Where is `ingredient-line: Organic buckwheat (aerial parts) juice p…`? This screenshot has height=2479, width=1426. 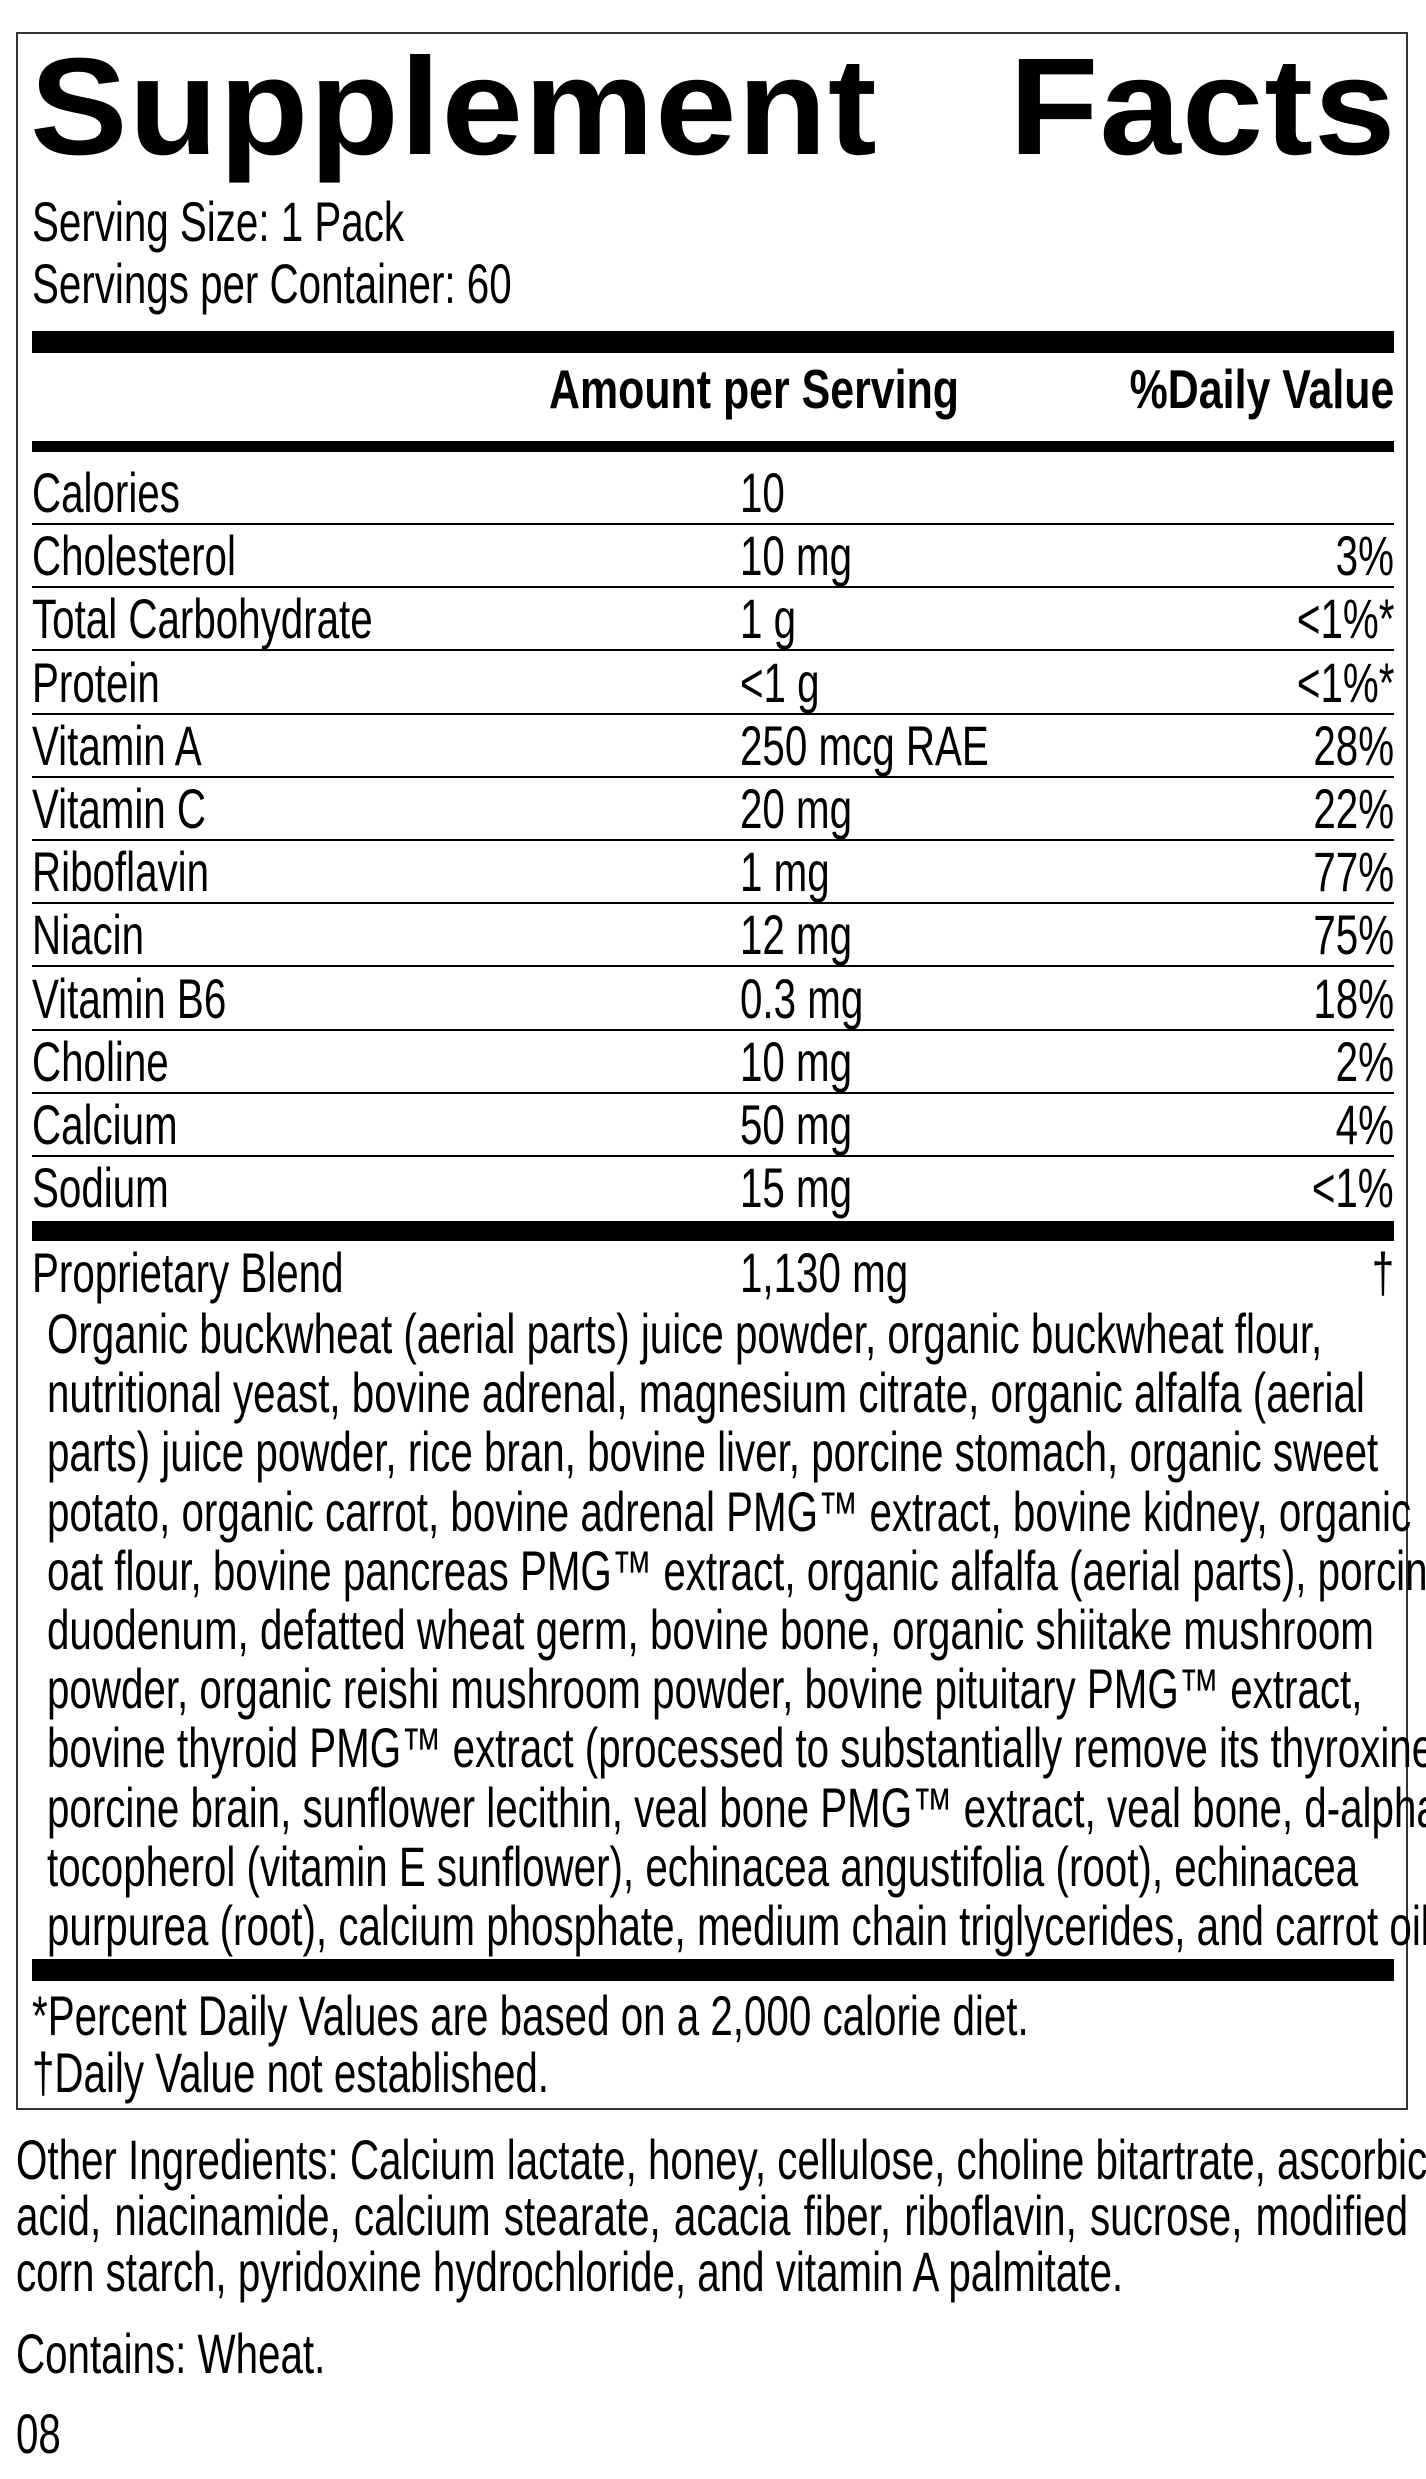
ingredient-line: Organic buckwheat (aerial parts) juice p… is located at coordinates (685, 1333).